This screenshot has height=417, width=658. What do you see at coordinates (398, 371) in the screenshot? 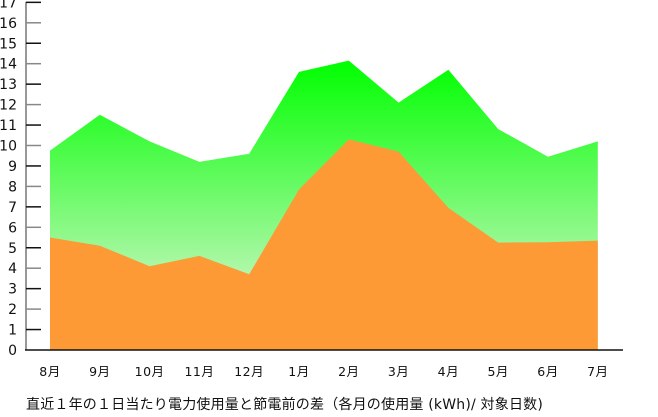
I see `x-tick-label: 3月` at bounding box center [398, 371].